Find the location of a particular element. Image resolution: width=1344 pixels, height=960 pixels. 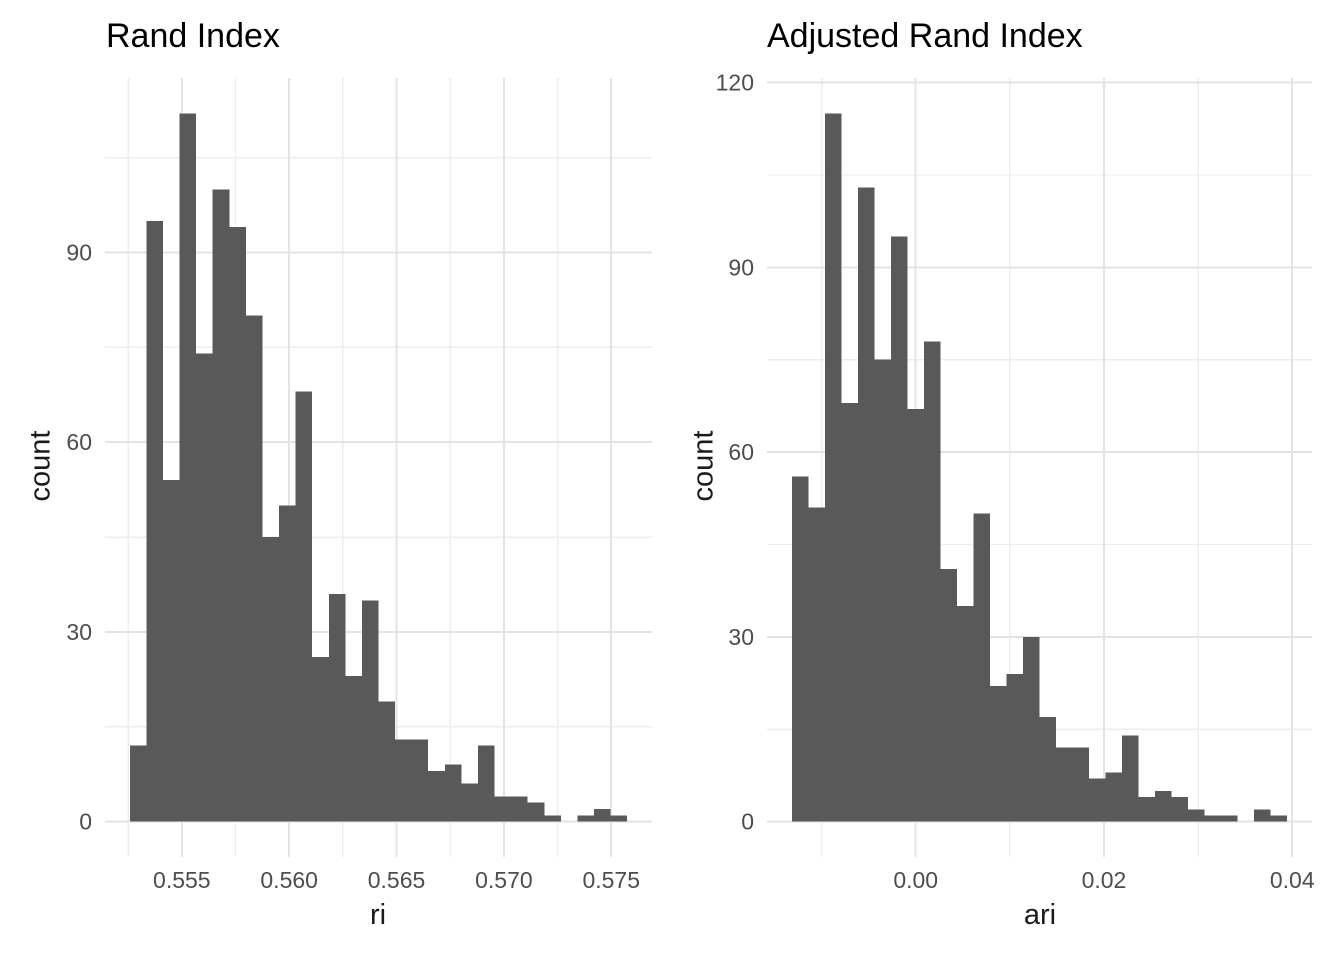

x-tick-label: 0.00 is located at coordinates (915, 880).